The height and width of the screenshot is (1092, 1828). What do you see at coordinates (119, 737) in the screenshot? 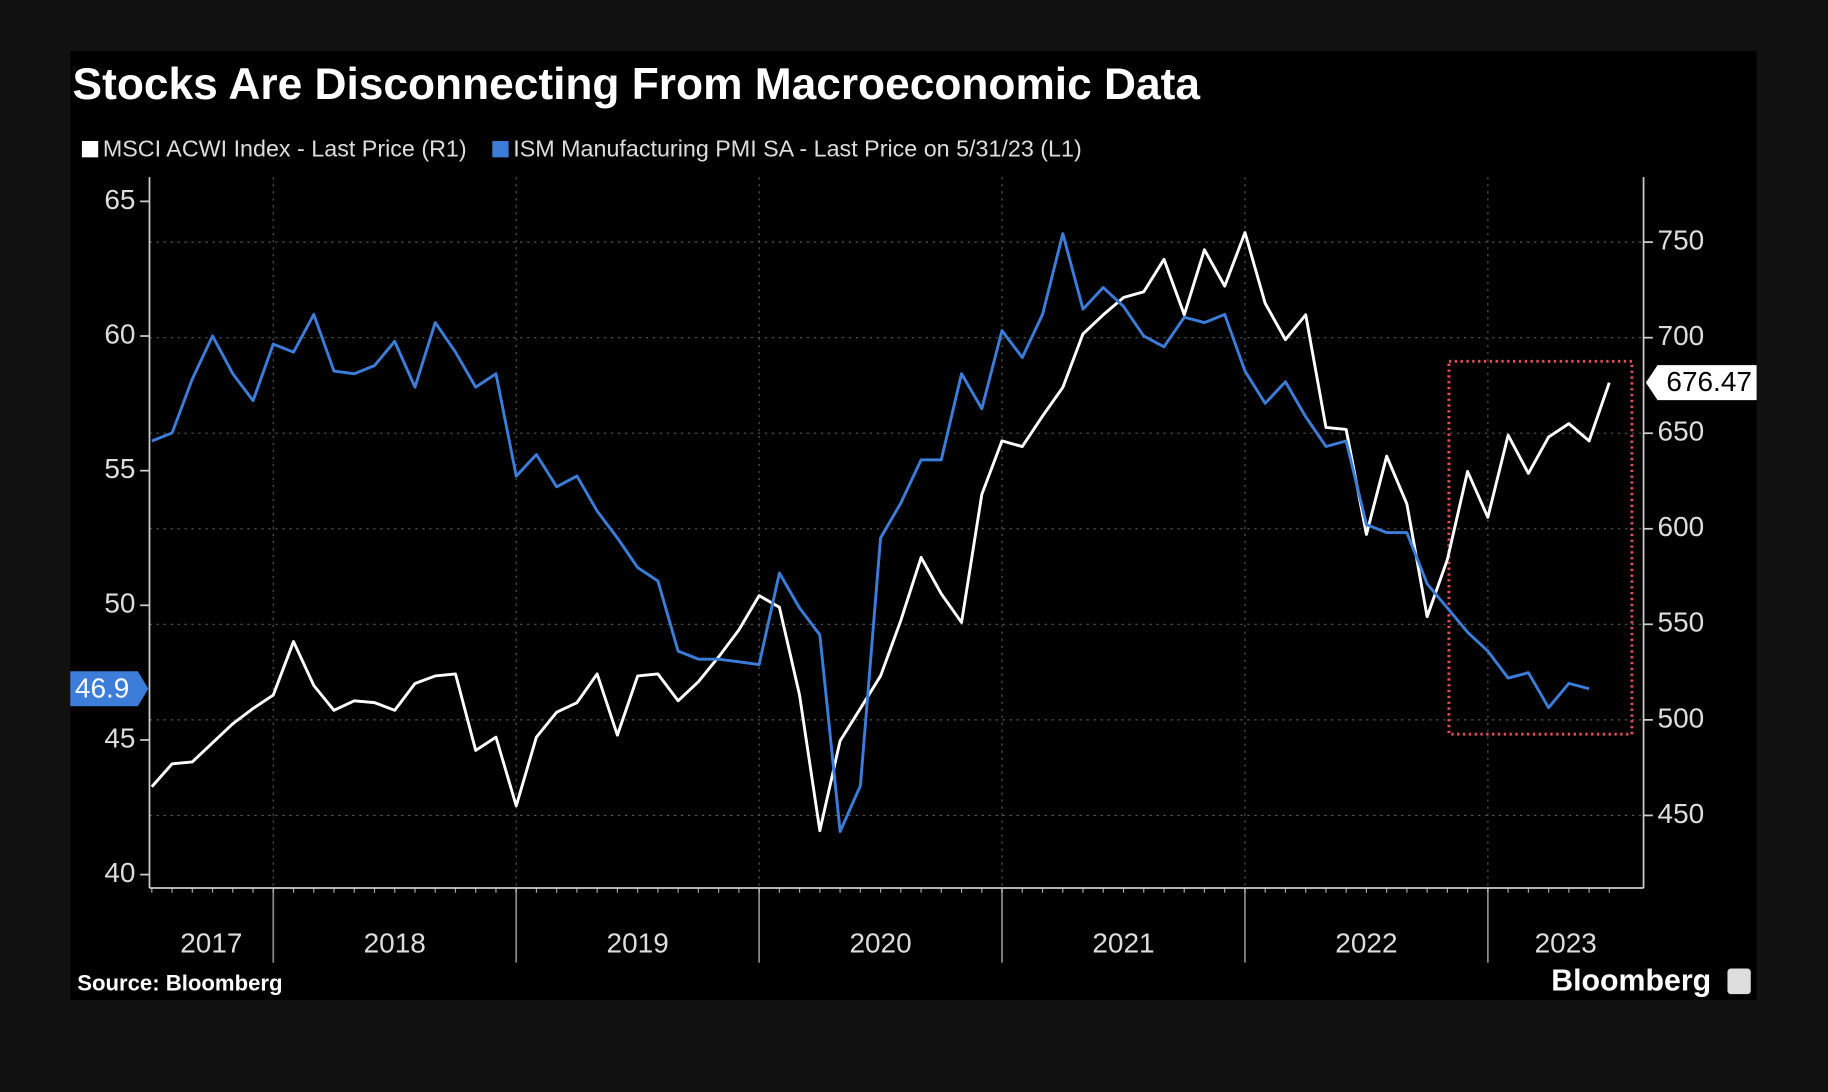
I see `y-tick-label: 45` at bounding box center [119, 737].